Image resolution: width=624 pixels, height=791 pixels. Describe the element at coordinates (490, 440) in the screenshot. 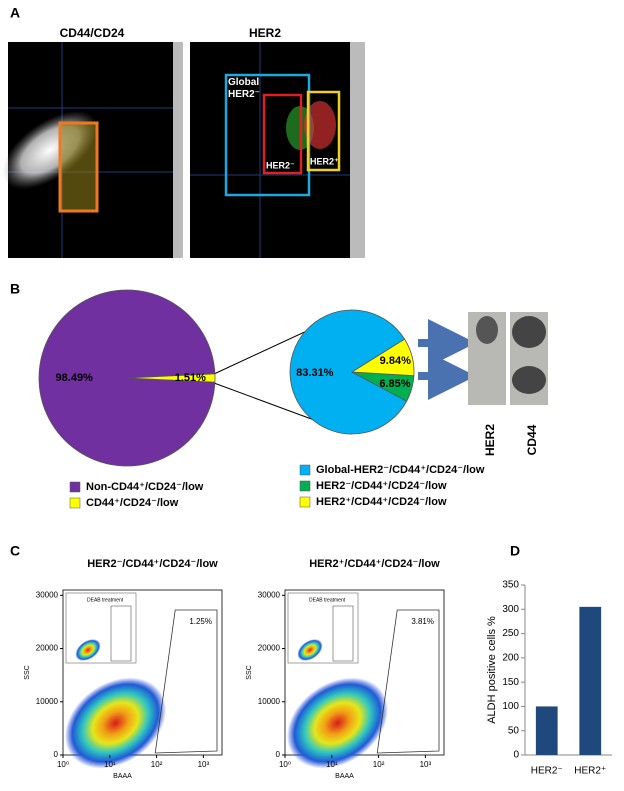

I see `blot-label: HER2` at that location.